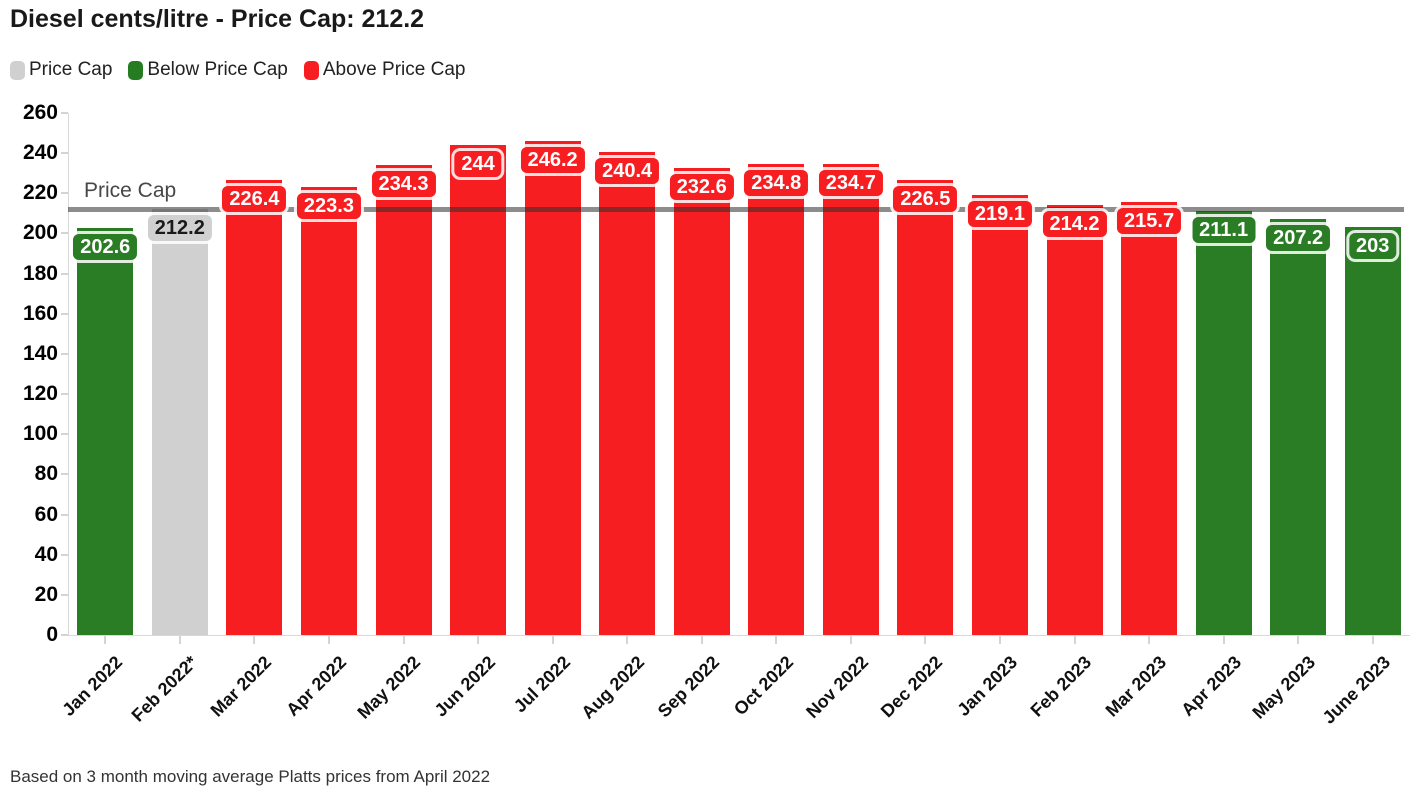  I want to click on y-axis-tick-label: 0, so click(52, 634).